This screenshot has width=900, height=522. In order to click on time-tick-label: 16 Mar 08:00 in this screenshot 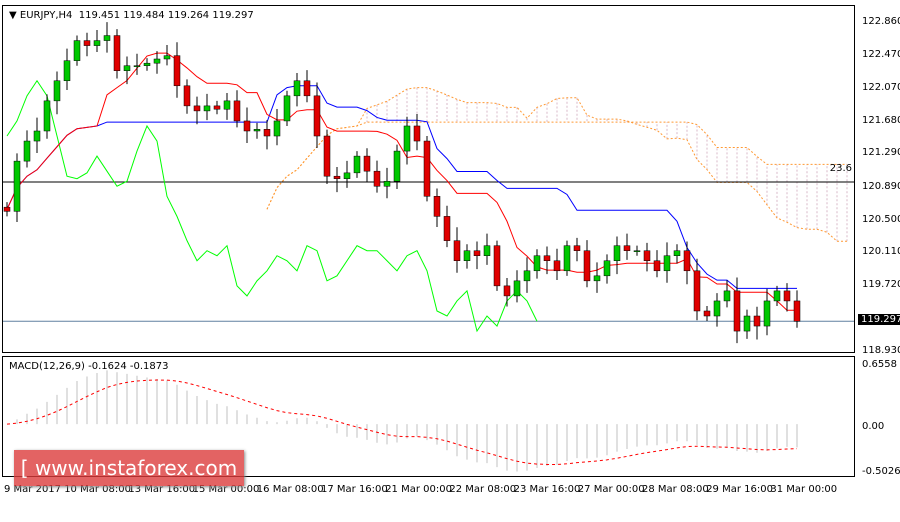, I will do `click(290, 489)`.